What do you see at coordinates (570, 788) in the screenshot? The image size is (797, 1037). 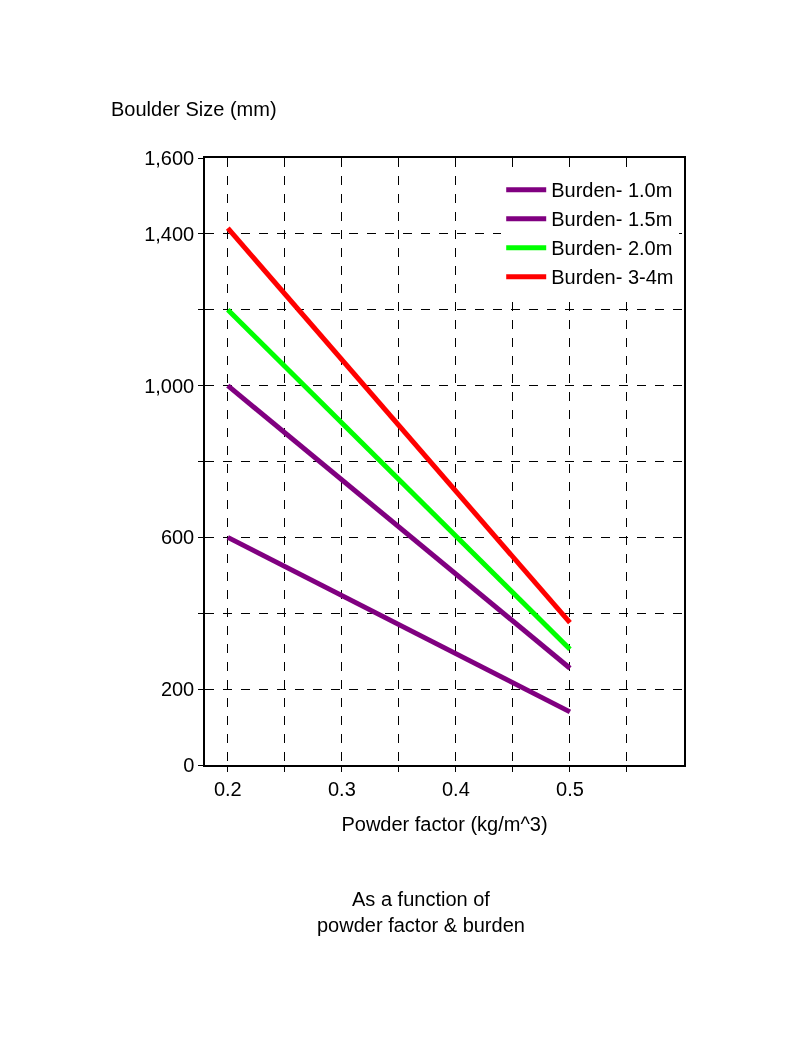 I see `x-tick-label: 0.5` at bounding box center [570, 788].